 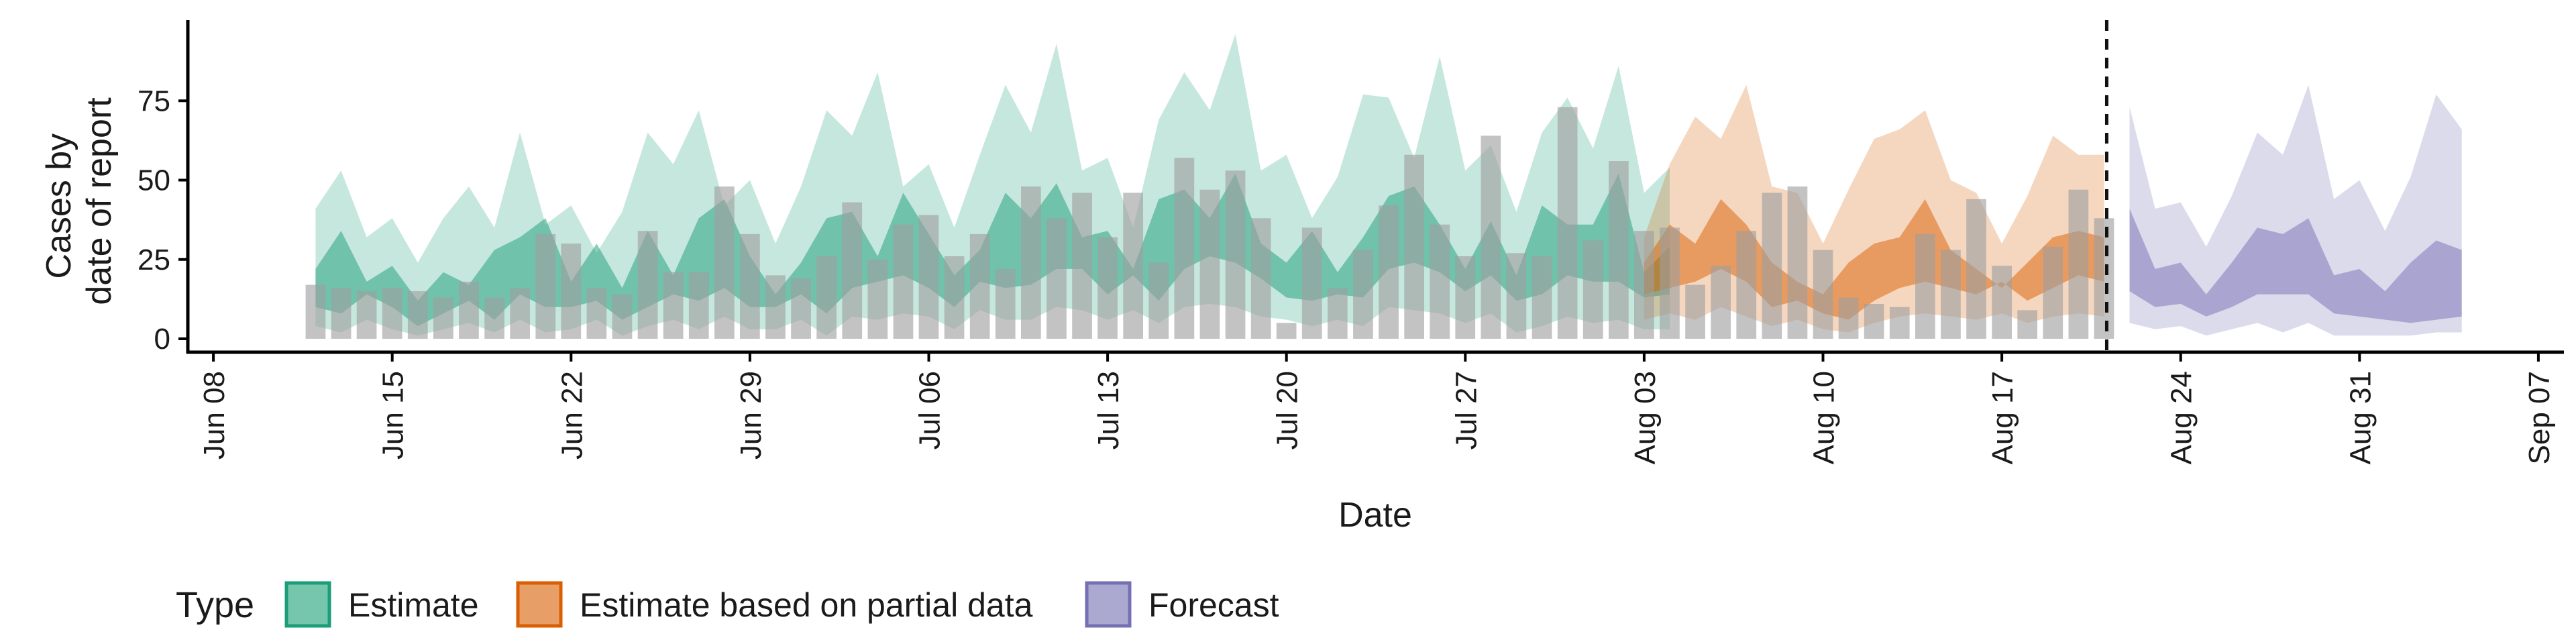 I want to click on x-tick-label: Aug 24, so click(x=2181, y=417).